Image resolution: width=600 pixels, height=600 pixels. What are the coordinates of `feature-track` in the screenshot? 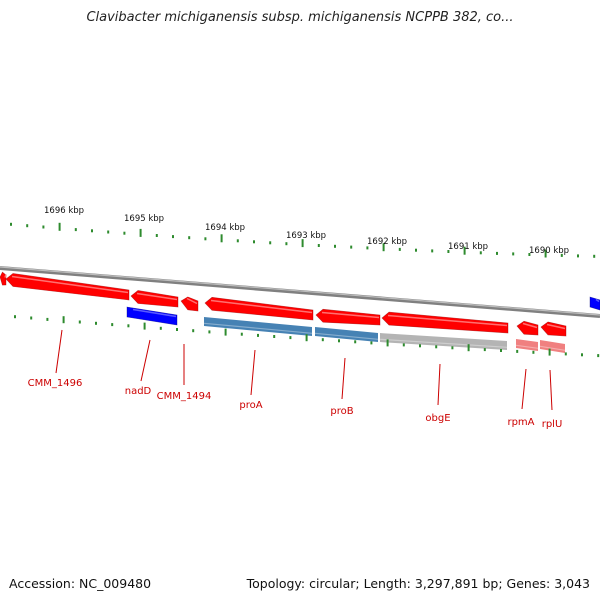 It's located at (384, 335).